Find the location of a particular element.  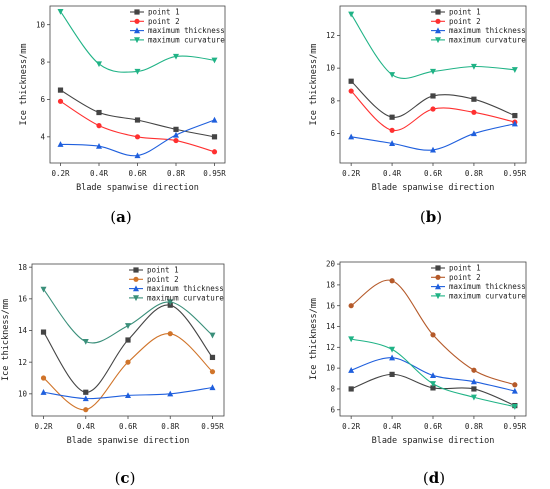

y-tick-label: 12 is located at coordinates (330, 35).